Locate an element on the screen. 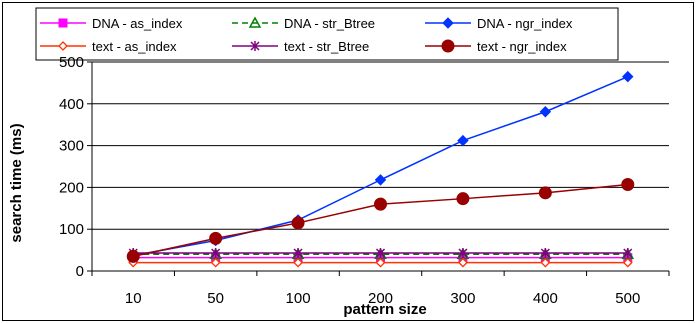  legend-label-text-as-index: text - as_index is located at coordinates (134, 46).